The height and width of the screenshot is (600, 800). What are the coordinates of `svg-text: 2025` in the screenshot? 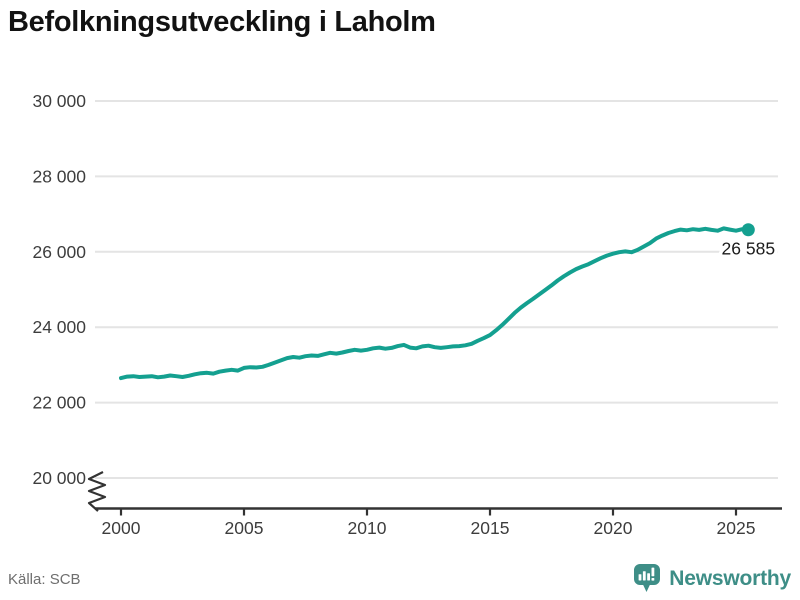 It's located at (736, 528).